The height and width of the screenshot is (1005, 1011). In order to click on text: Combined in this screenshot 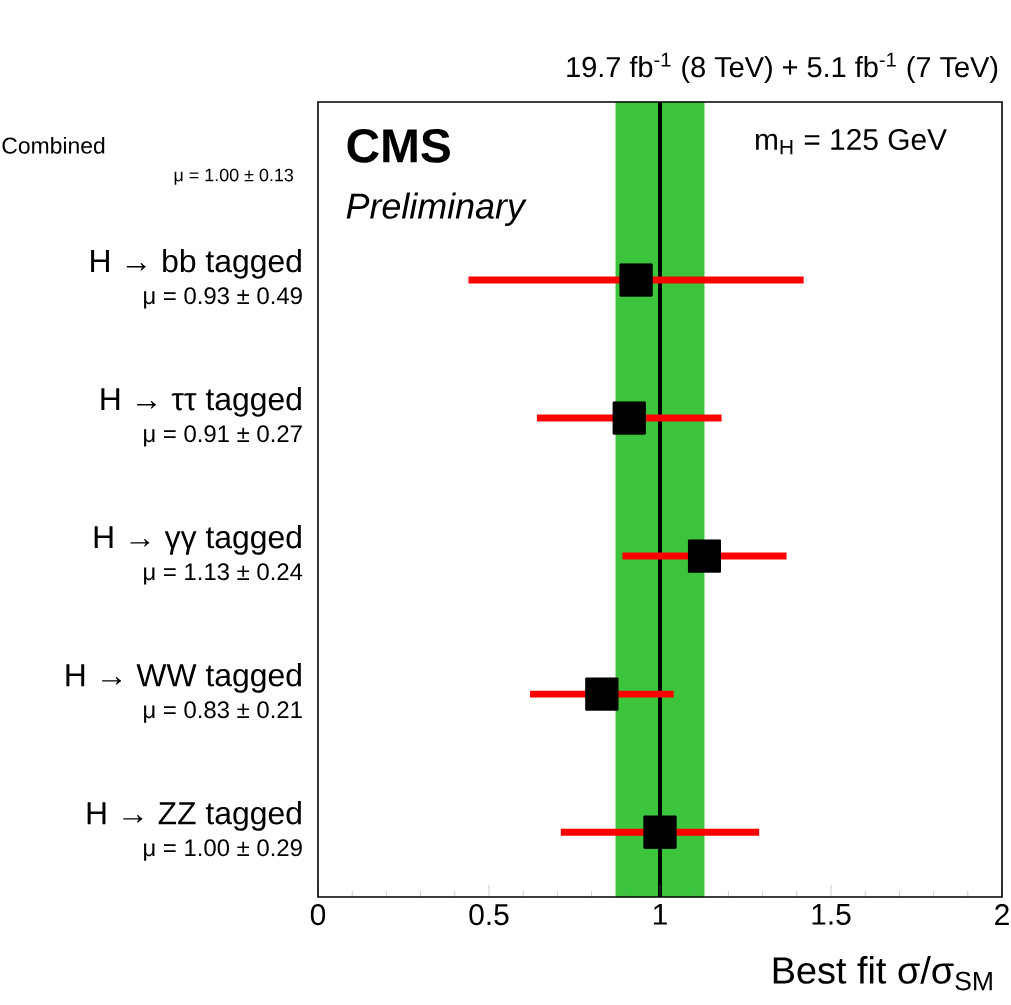, I will do `click(53, 145)`.